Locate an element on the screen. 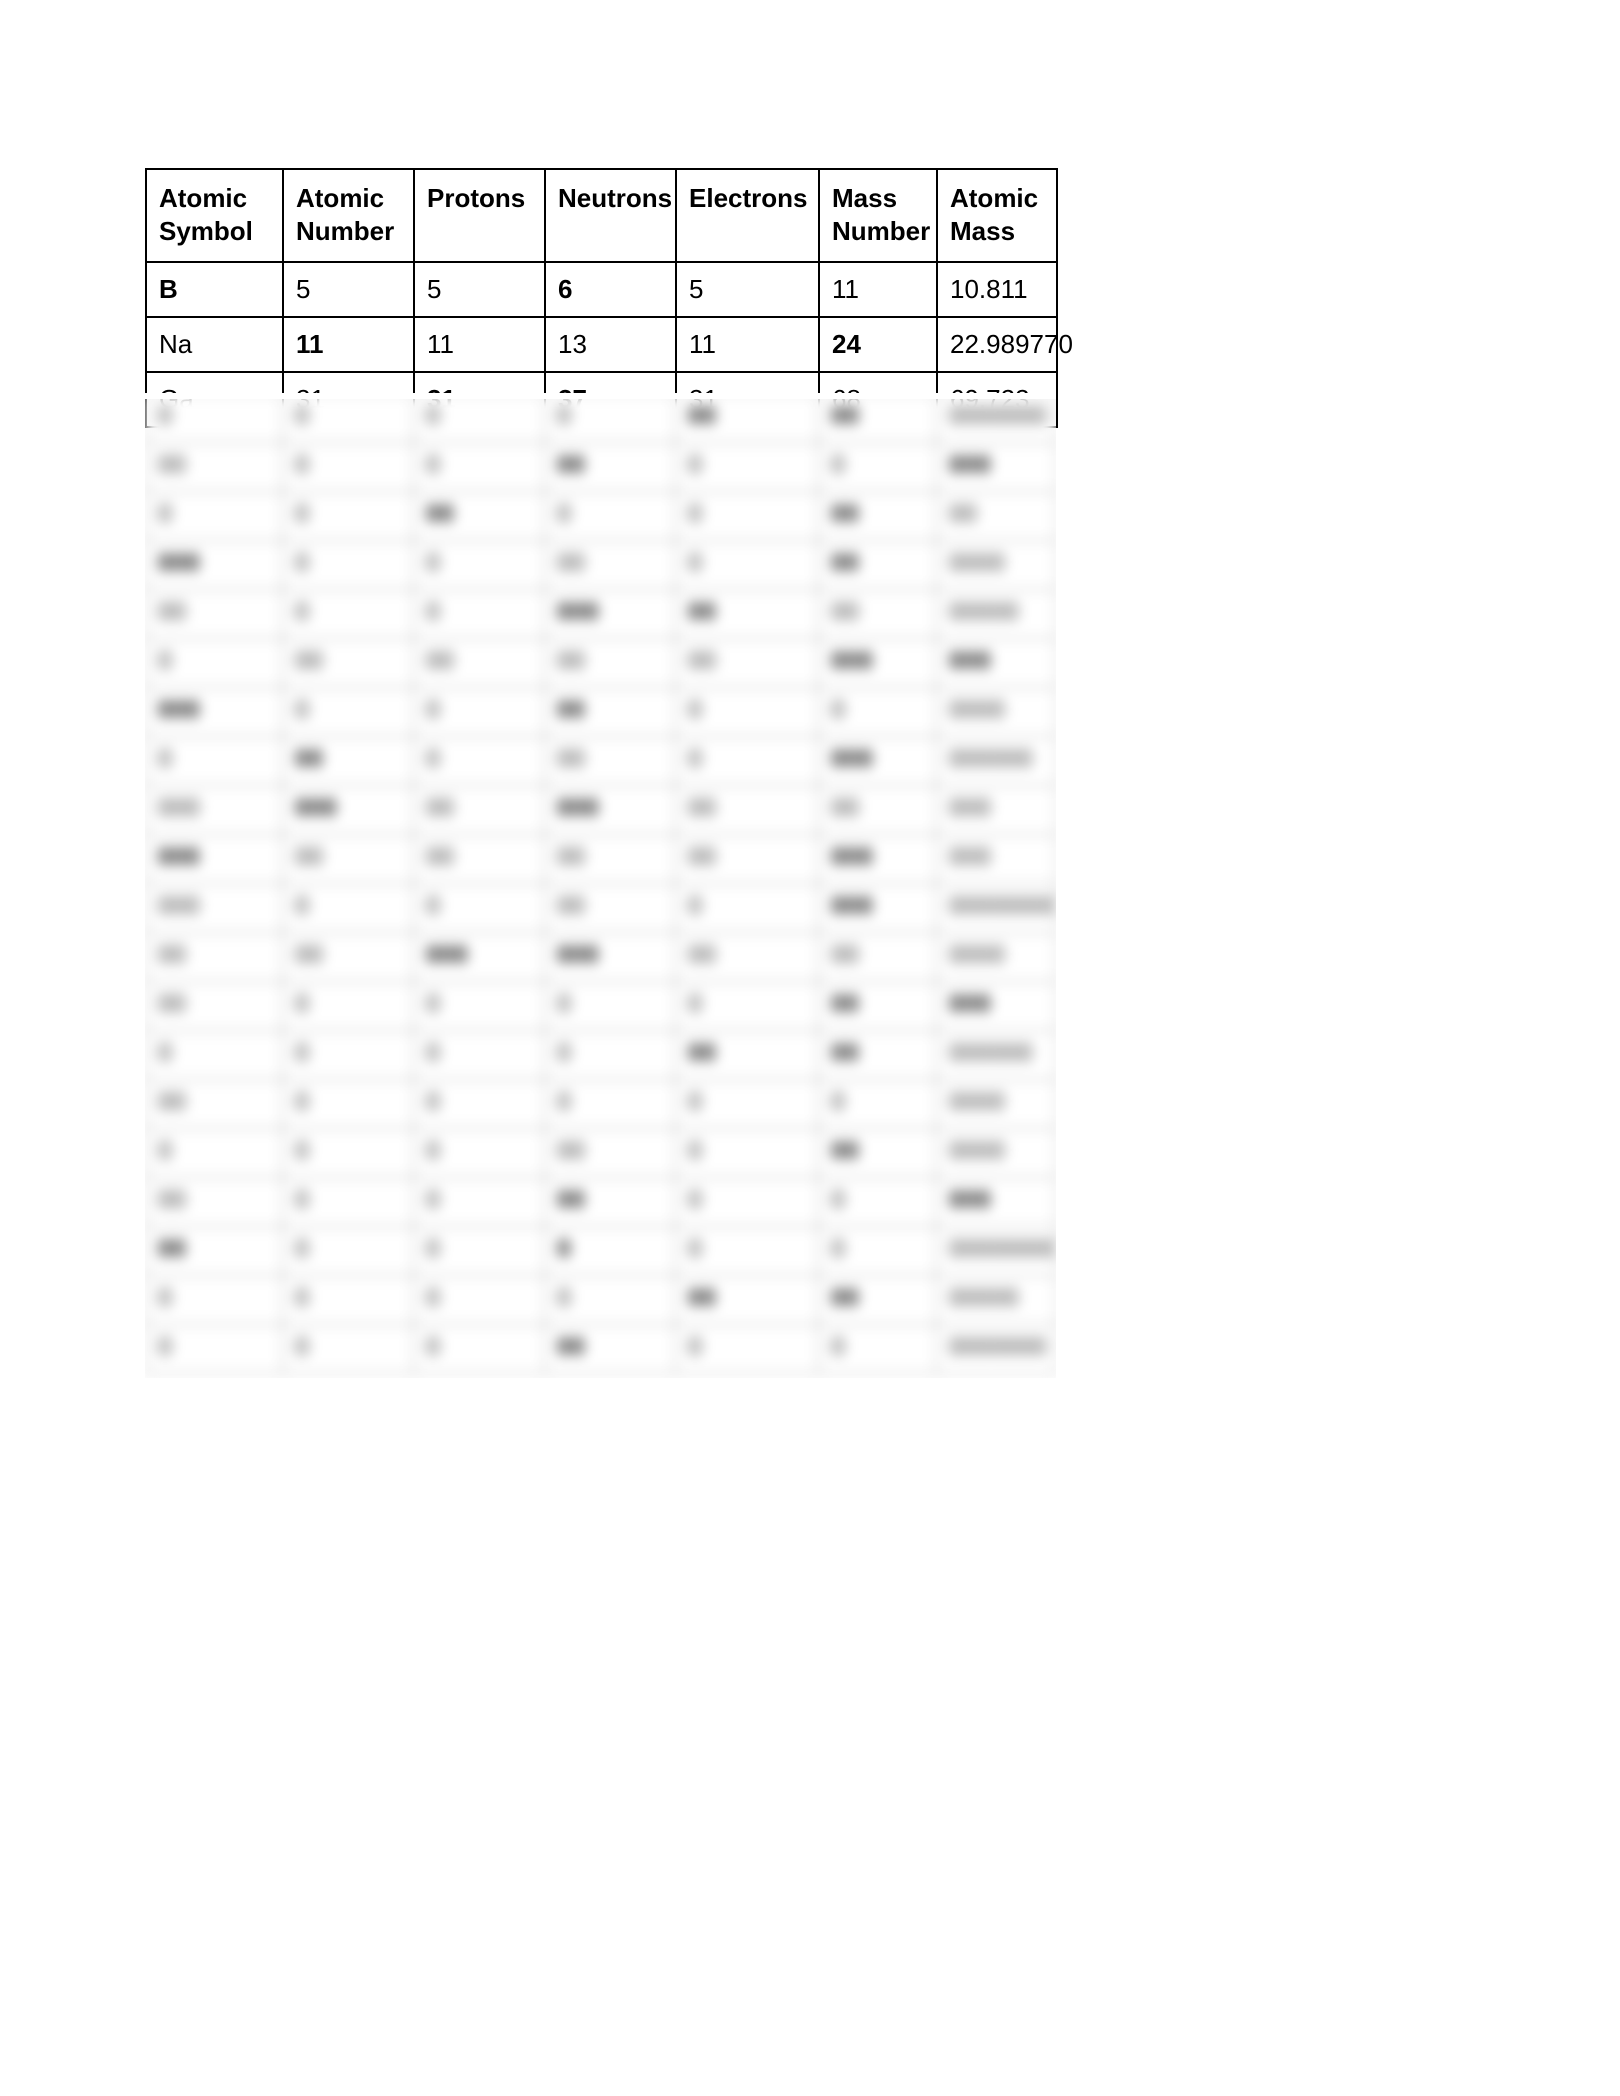 Image resolution: width=1620 pixels, height=2096 pixels. column-header-mass-number: Mass Number is located at coordinates (878, 215).